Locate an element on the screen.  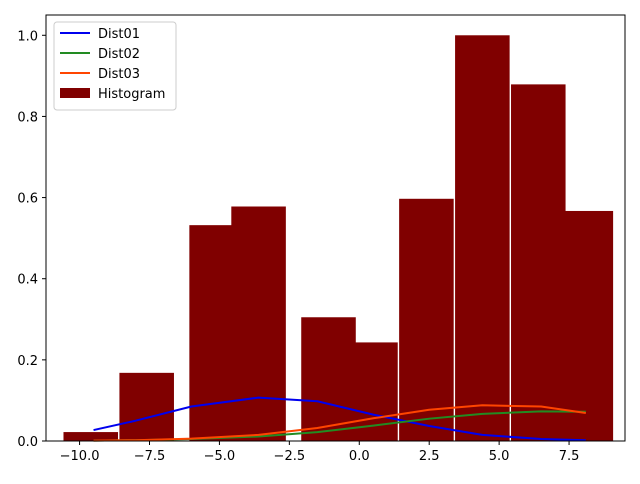
legend-label: Dist03 is located at coordinates (119, 74).